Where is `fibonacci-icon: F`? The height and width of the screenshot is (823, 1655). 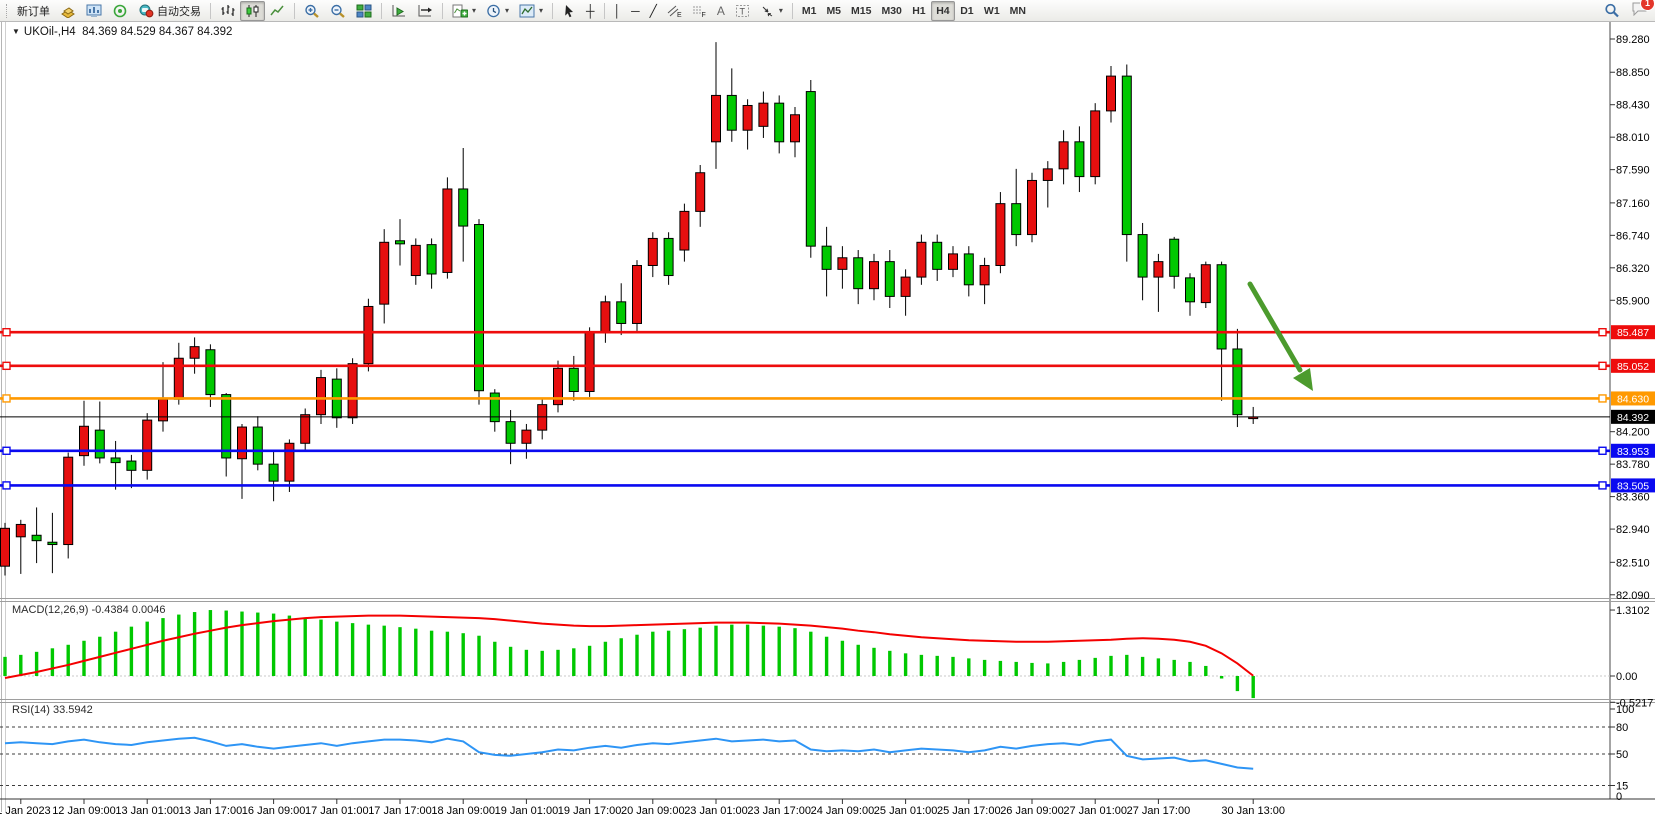 fibonacci-icon: F is located at coordinates (699, 12).